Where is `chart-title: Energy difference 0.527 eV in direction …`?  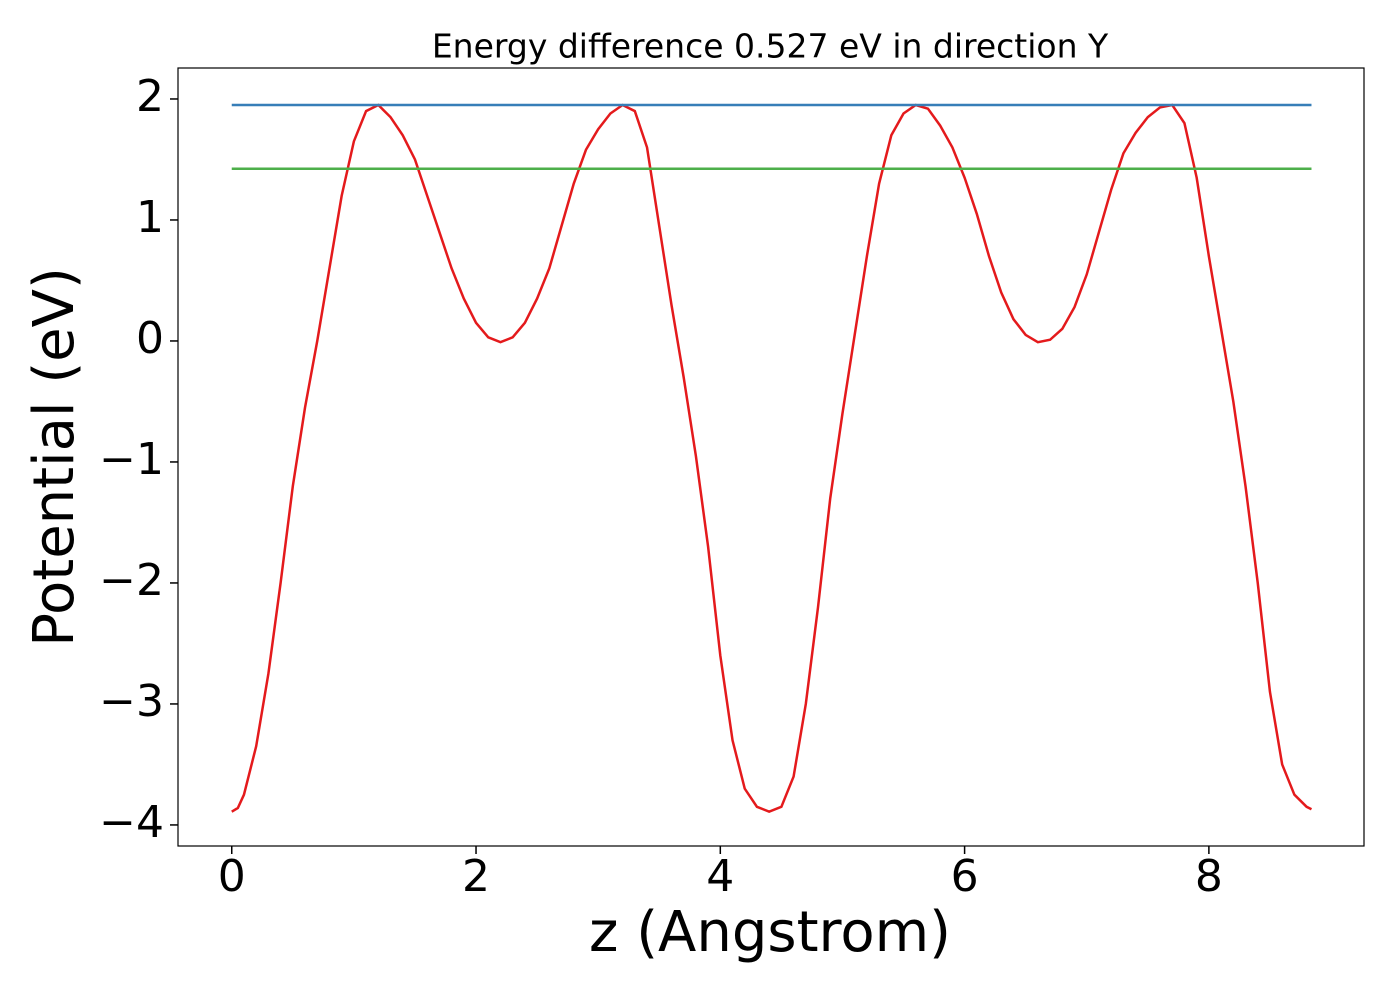 chart-title: Energy difference 0.527 eV in direction … is located at coordinates (770, 46).